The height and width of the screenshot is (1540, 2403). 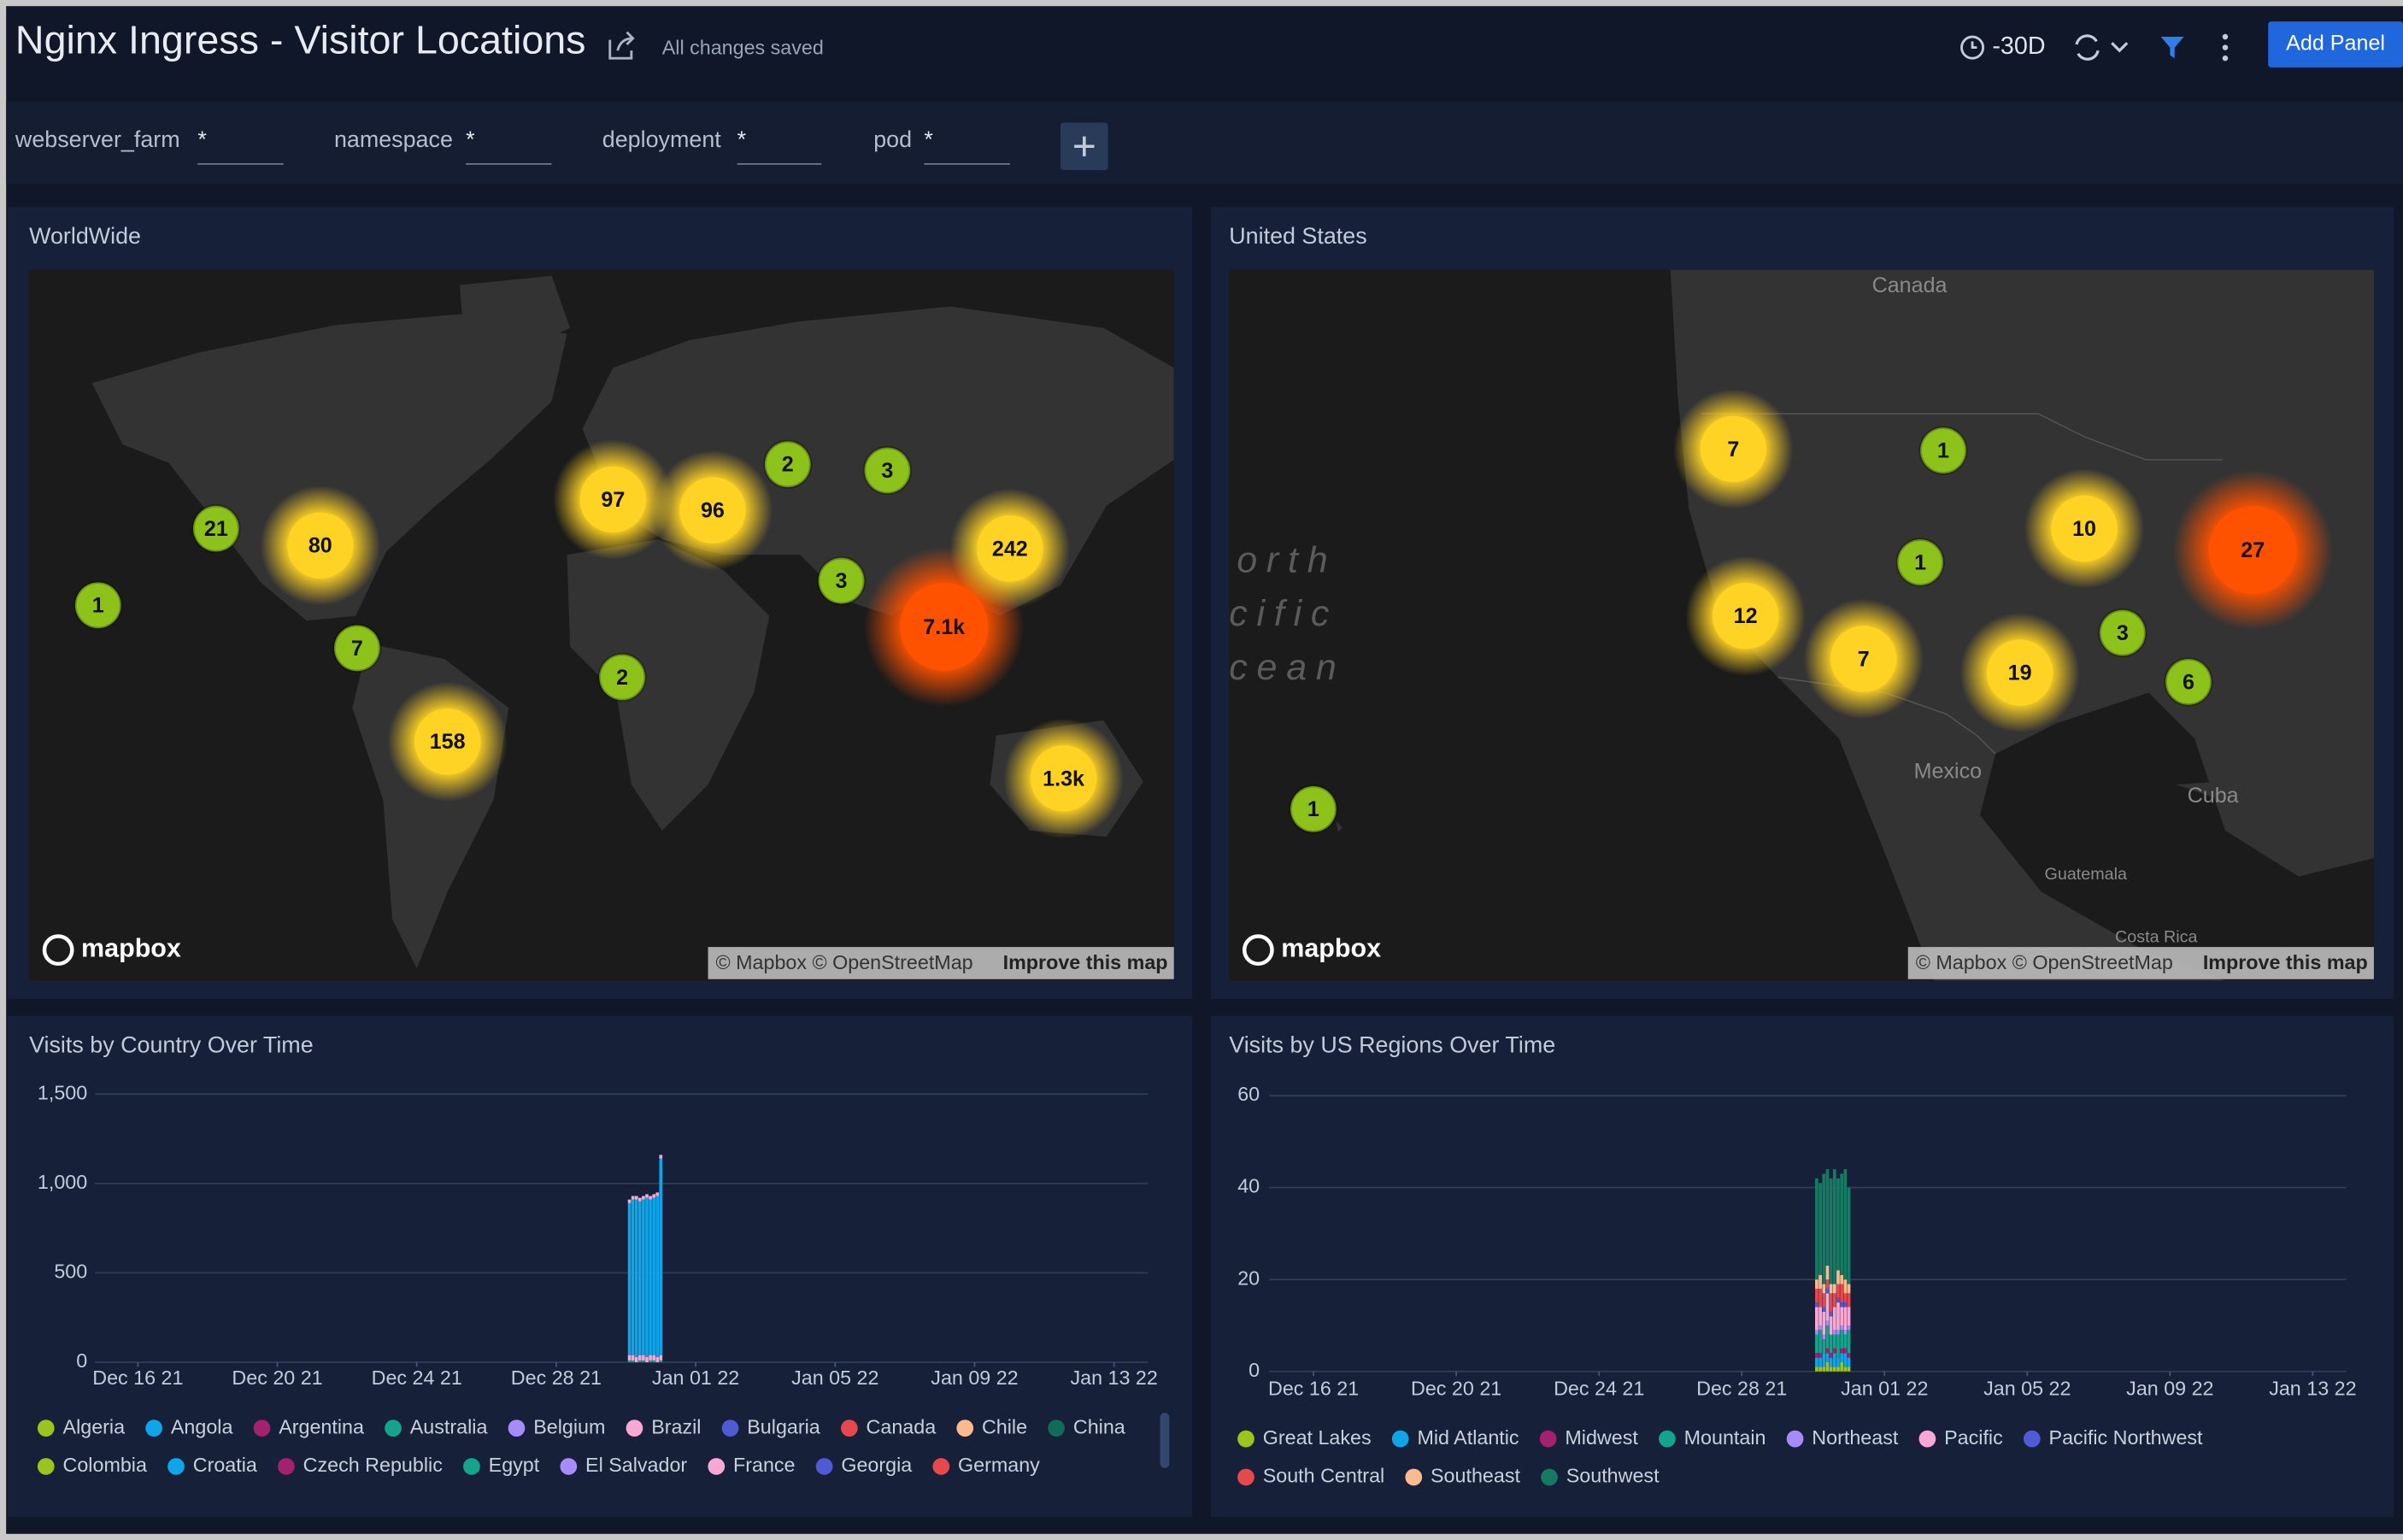 I want to click on legend-label: Mountain, so click(x=1725, y=1437).